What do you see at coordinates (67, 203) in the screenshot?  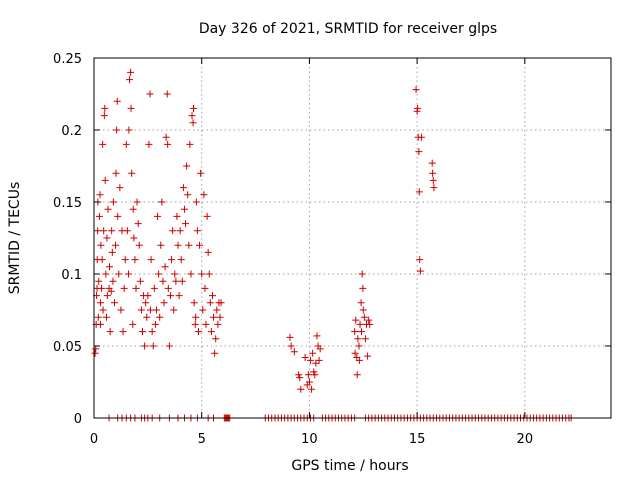 I see `y-tick-label: 0.15` at bounding box center [67, 203].